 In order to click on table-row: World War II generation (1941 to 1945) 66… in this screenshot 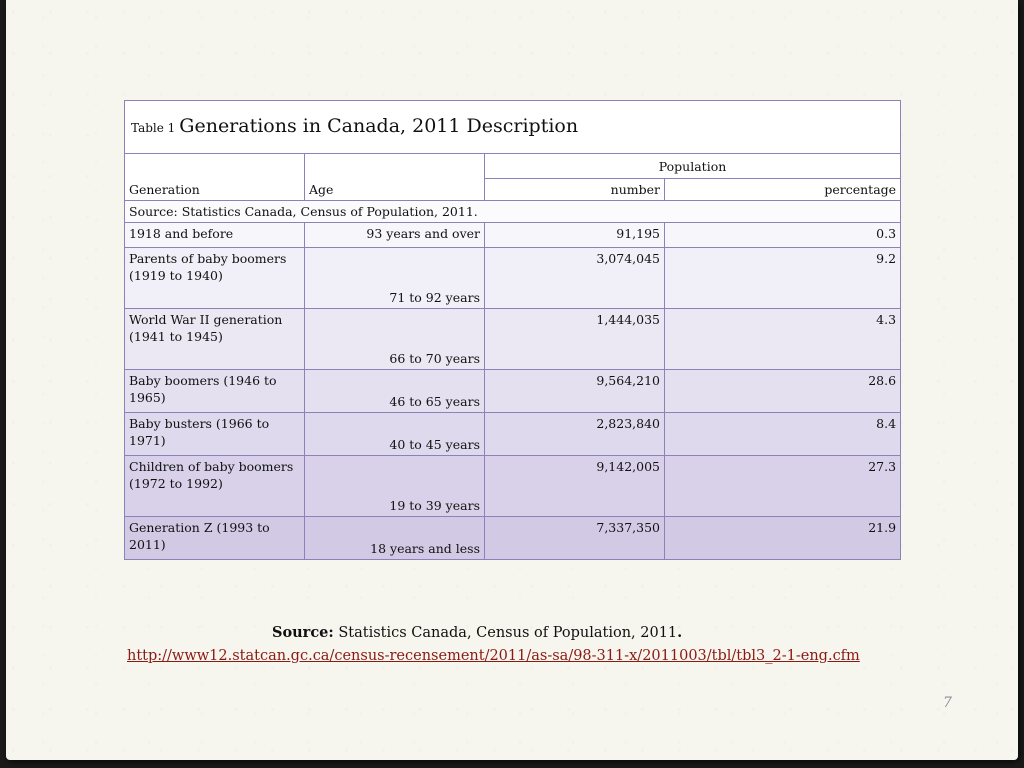, I will do `click(513, 339)`.